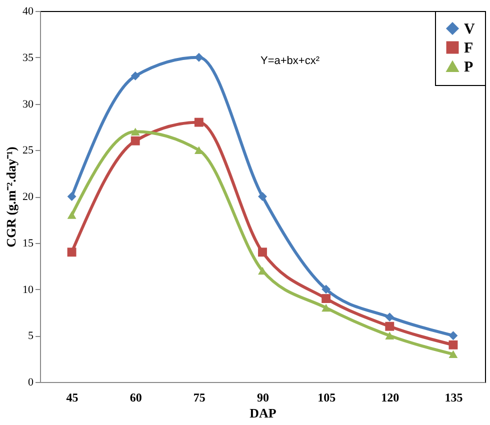  I want to click on annotation: Y=a+bx+cx², so click(290, 61).